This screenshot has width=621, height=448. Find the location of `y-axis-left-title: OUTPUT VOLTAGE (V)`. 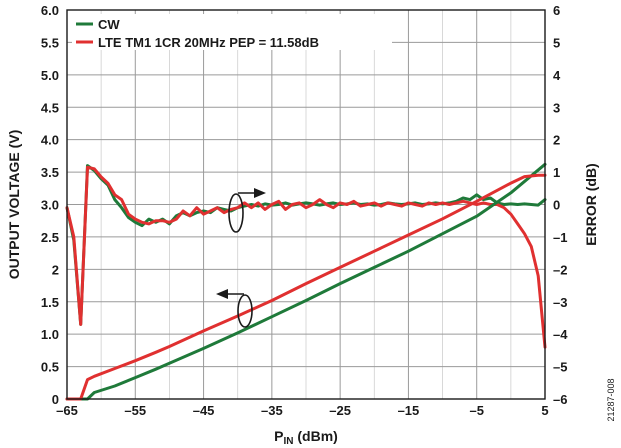

y-axis-left-title: OUTPUT VOLTAGE (V) is located at coordinates (14, 205).